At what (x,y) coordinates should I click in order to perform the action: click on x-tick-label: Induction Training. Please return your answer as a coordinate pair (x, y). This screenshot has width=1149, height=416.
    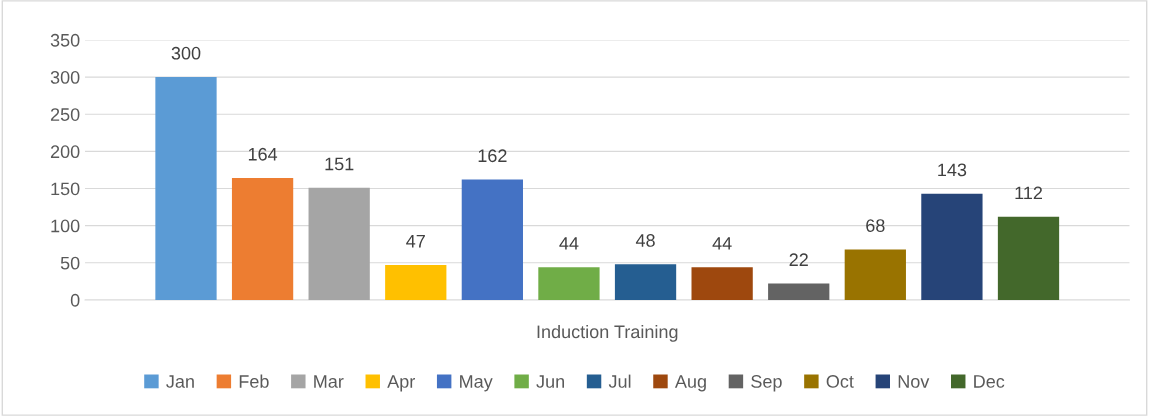
    Looking at the image, I should click on (607, 333).